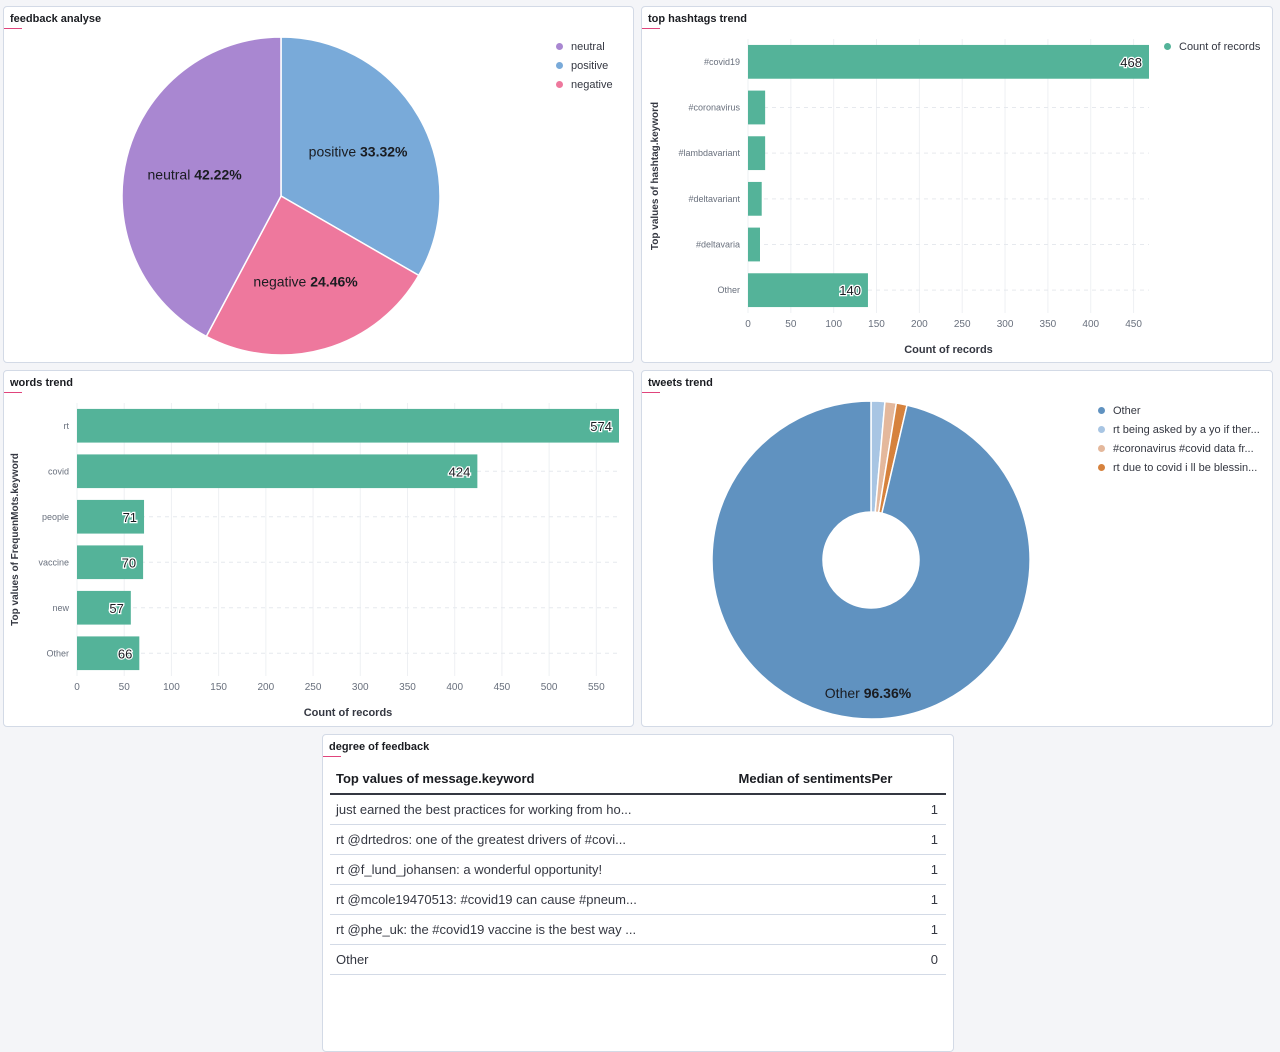  What do you see at coordinates (655, 176) in the screenshot?
I see `y-axis-title: Top values of hashtag.keyword` at bounding box center [655, 176].